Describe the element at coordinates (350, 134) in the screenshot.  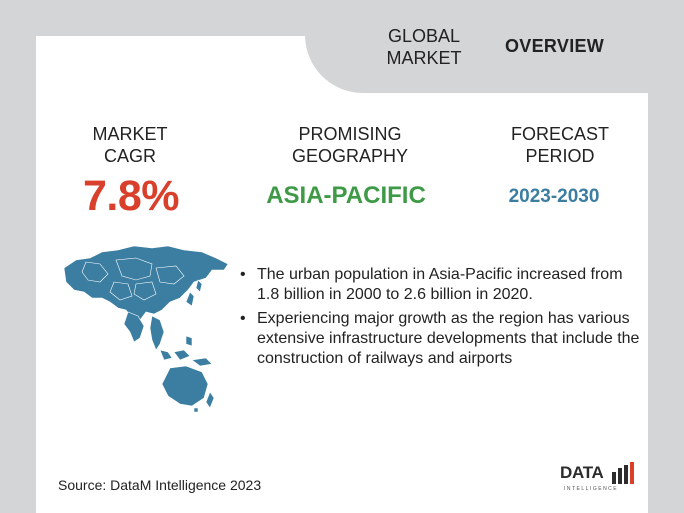
I see `stat-label-line1: PROMISING` at that location.